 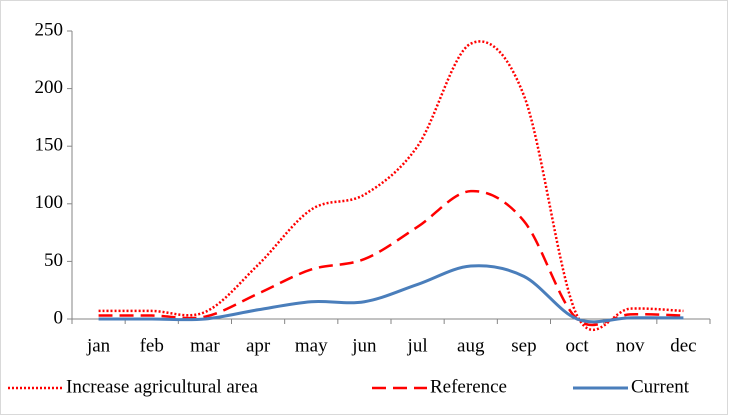 What do you see at coordinates (162, 386) in the screenshot?
I see `legend-label: Increase agricultural area` at bounding box center [162, 386].